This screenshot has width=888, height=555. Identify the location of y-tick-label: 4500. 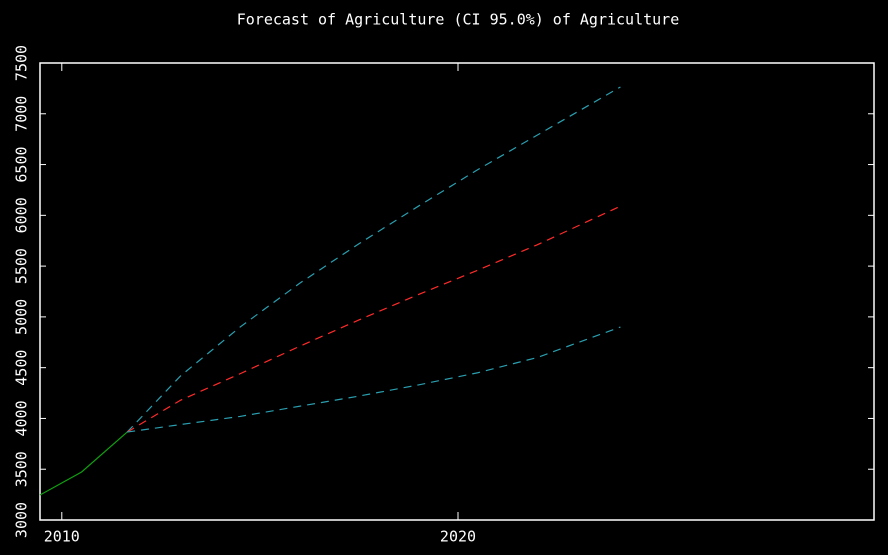
(22, 368).